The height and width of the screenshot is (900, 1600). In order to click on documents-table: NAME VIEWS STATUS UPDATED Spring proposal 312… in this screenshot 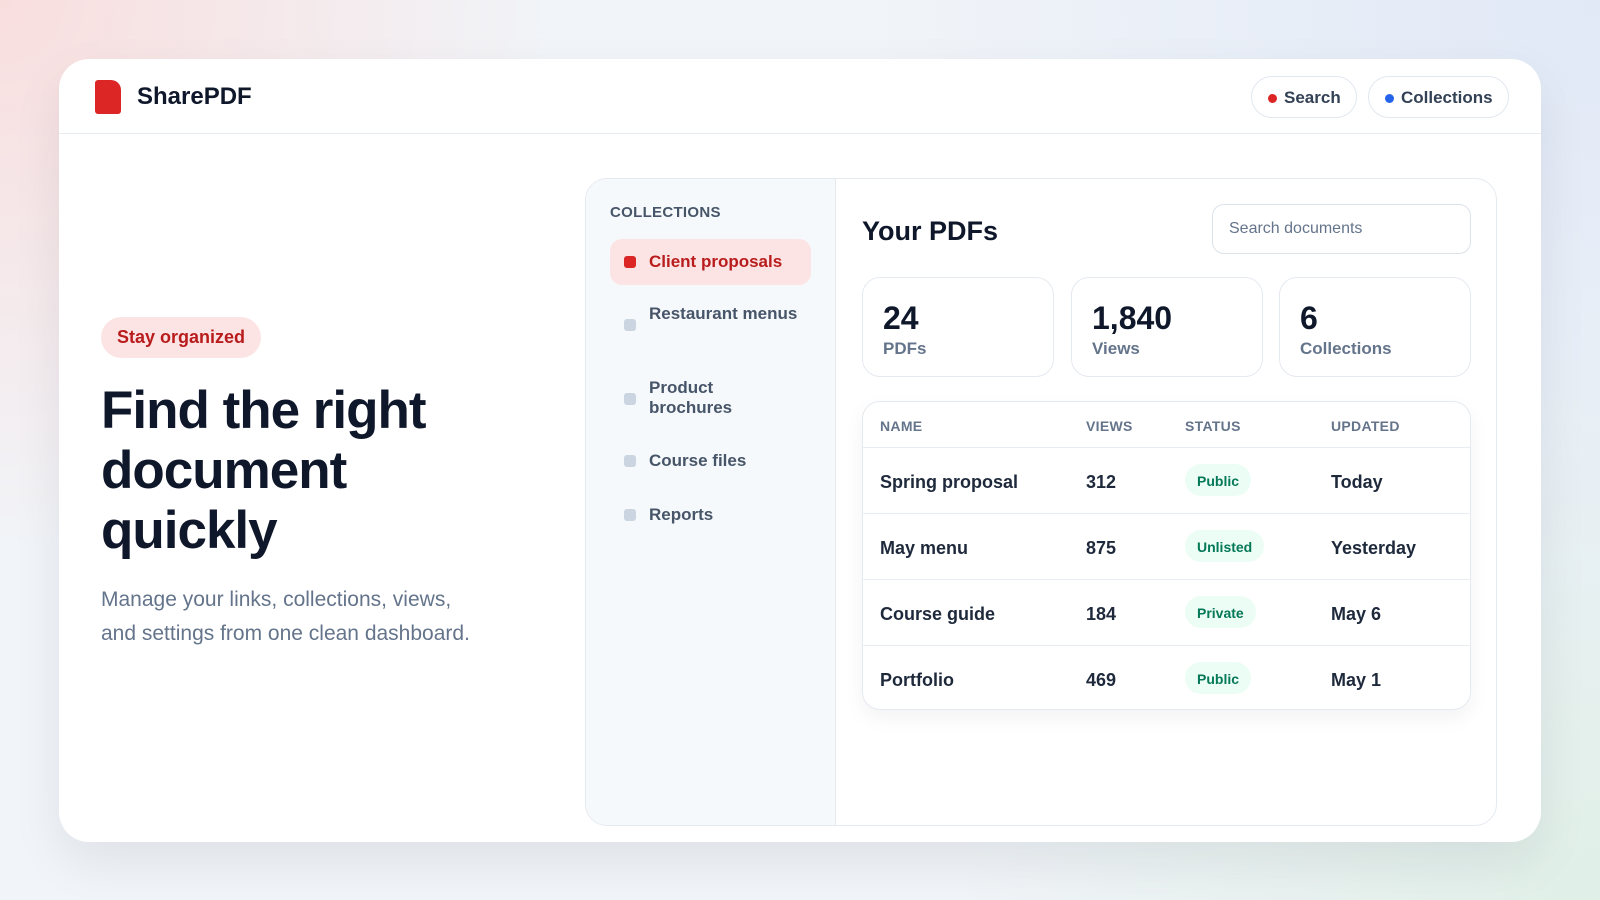, I will do `click(1166, 555)`.